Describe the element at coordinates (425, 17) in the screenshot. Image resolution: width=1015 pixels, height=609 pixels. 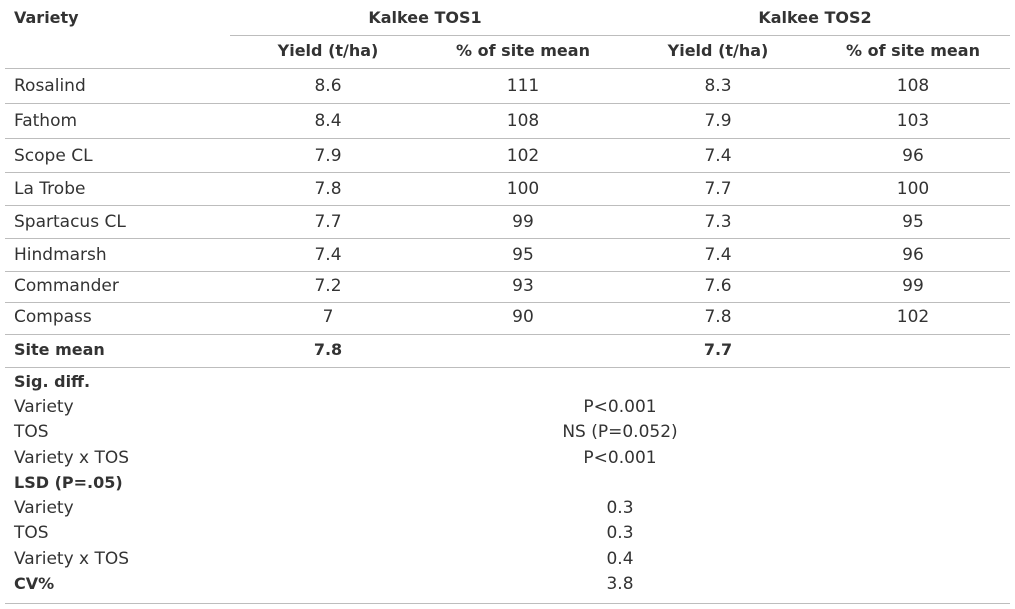
I see `group-header: Kalkee TOS1` at that location.